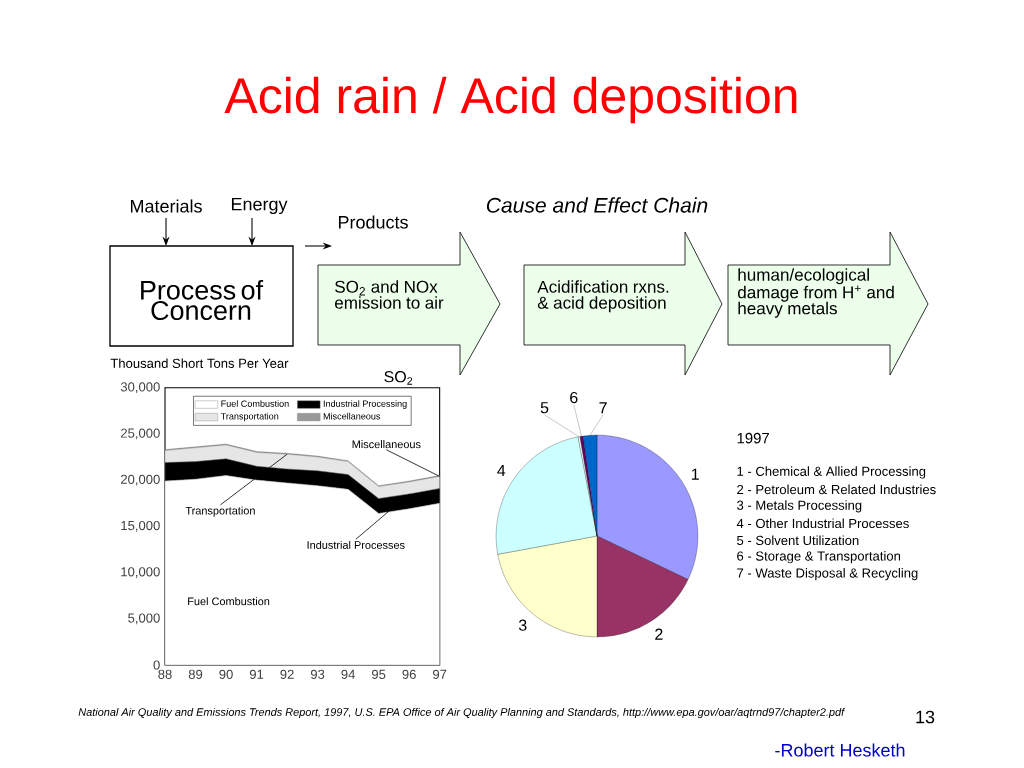  What do you see at coordinates (827, 574) in the screenshot?
I see `text: 7 - Waste Disposal & Recycling` at bounding box center [827, 574].